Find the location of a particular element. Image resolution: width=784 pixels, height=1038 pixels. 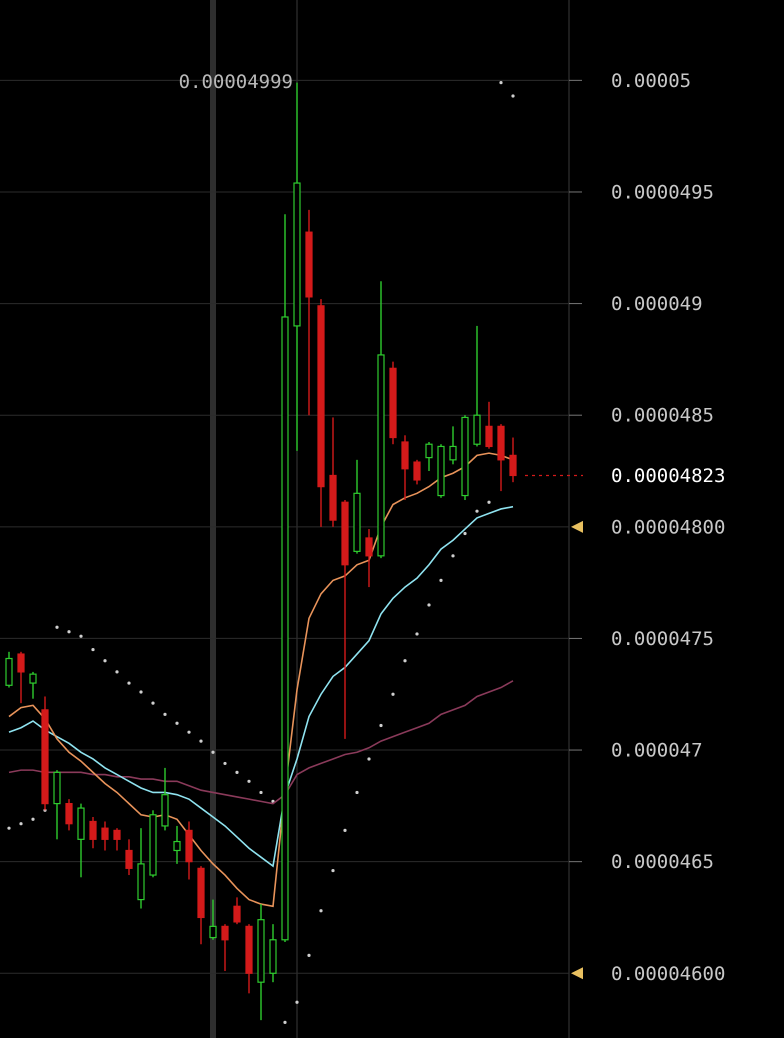

crosshair-column is located at coordinates (213, 519).